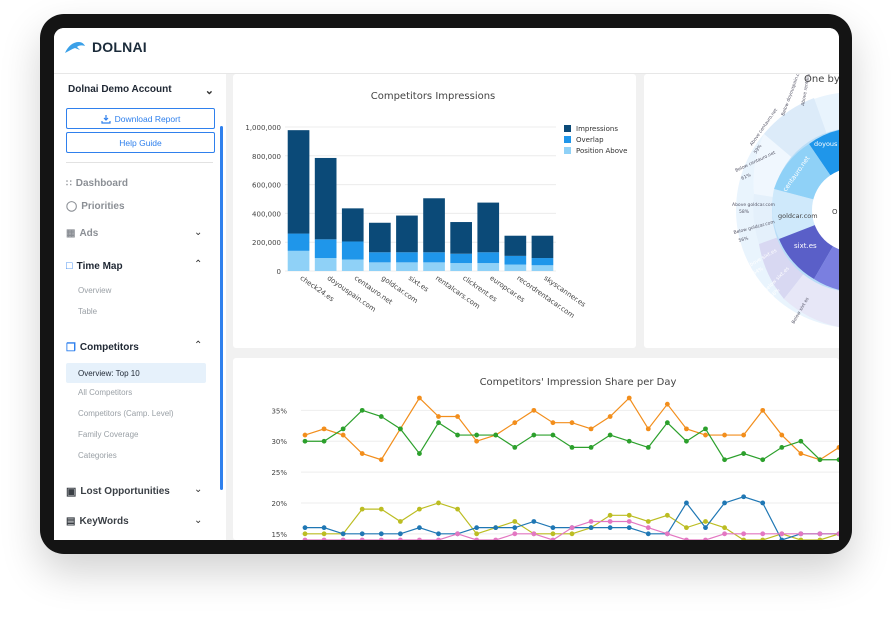  Describe the element at coordinates (97, 455) in the screenshot. I see `sidebar-subitem-categories: Categories` at that location.